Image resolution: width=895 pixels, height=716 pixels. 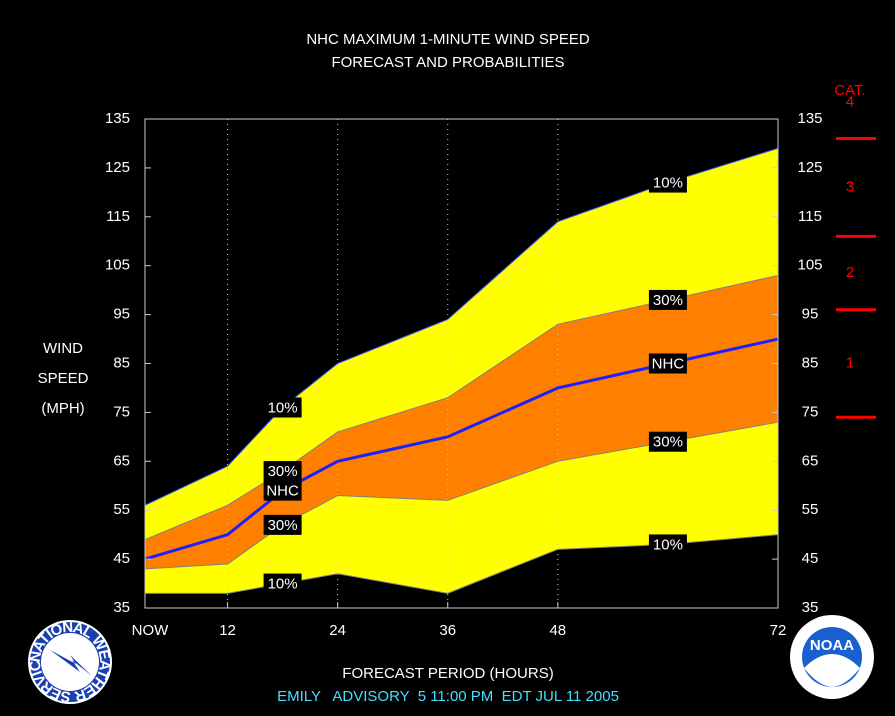 I want to click on y2-tick-label: 75, so click(x=810, y=411).